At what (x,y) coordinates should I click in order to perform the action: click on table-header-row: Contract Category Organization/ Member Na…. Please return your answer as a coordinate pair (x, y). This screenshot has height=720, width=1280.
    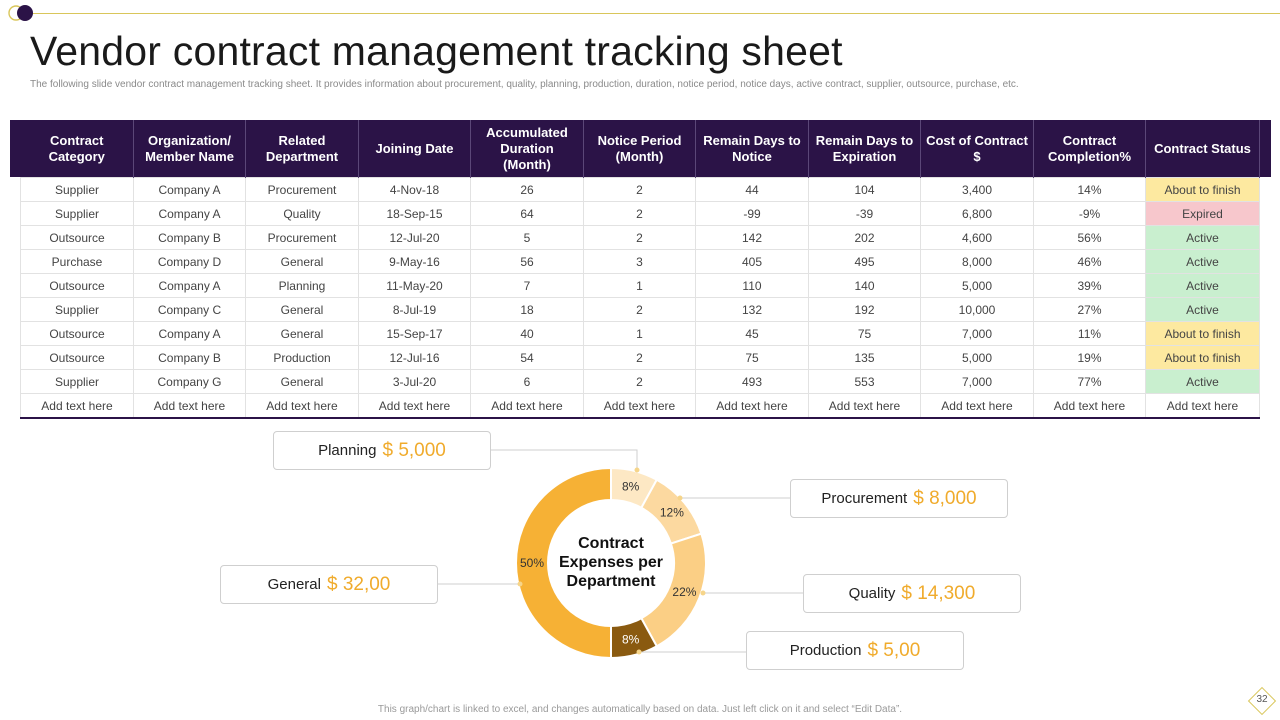
    Looking at the image, I should click on (640, 149).